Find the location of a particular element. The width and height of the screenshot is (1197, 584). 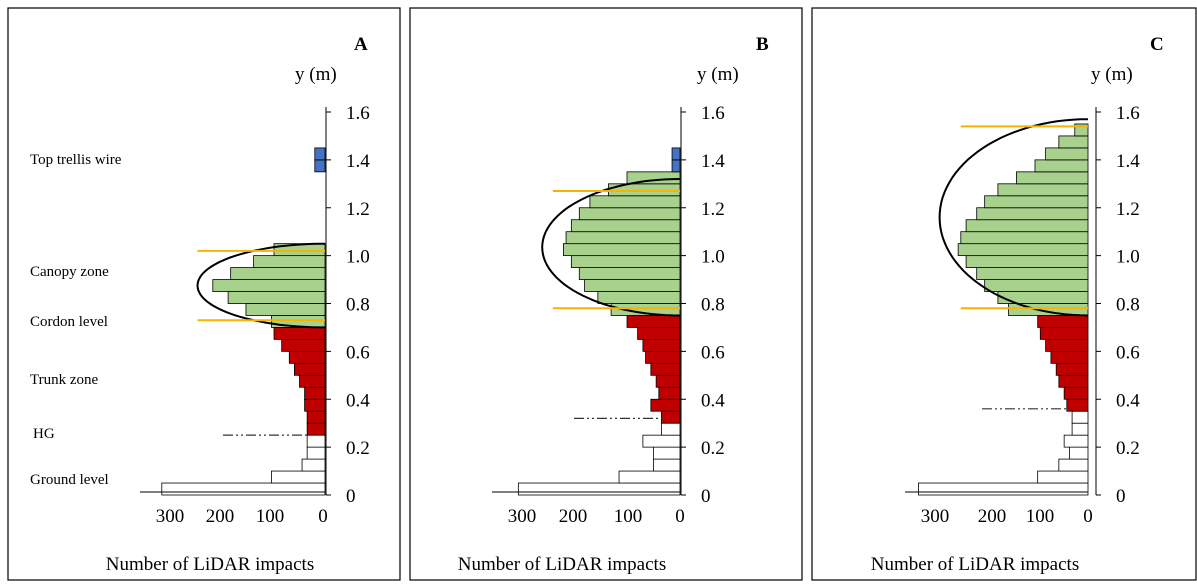

zone-label-canopy-zone: Canopy zone is located at coordinates (69, 272).